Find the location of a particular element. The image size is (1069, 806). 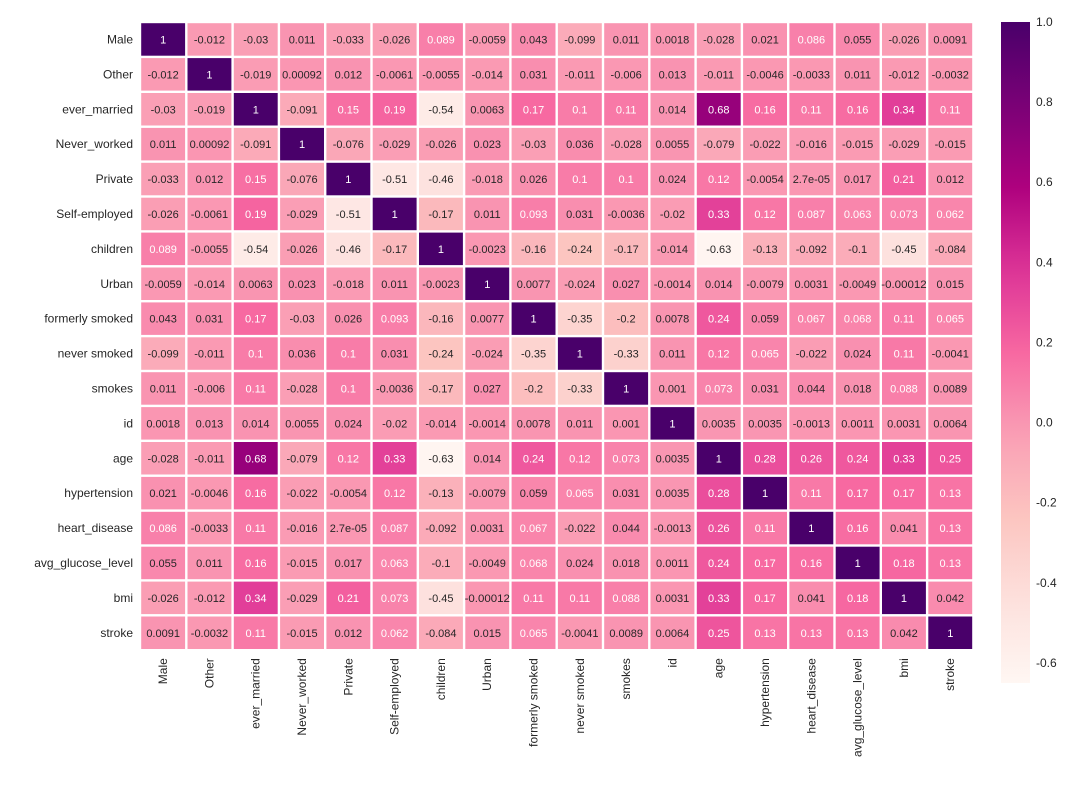

cell-value-label: 0.11 is located at coordinates (765, 529).